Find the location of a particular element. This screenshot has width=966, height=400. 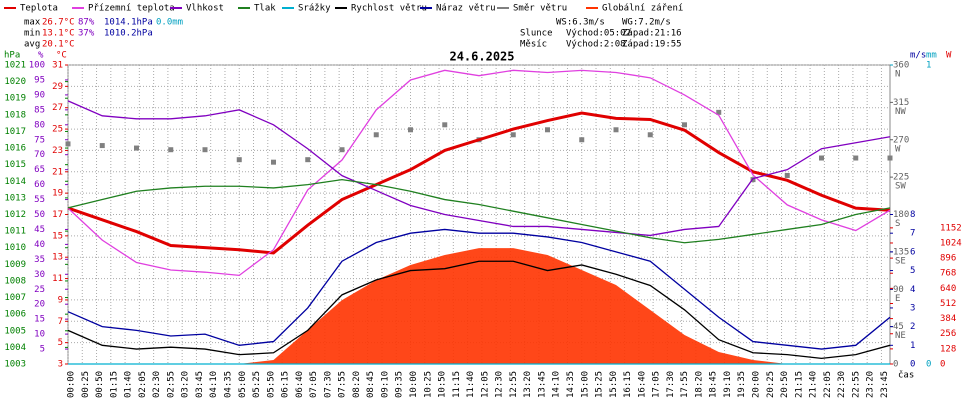

x-tick-label: 09:10 is located at coordinates (385, 384).